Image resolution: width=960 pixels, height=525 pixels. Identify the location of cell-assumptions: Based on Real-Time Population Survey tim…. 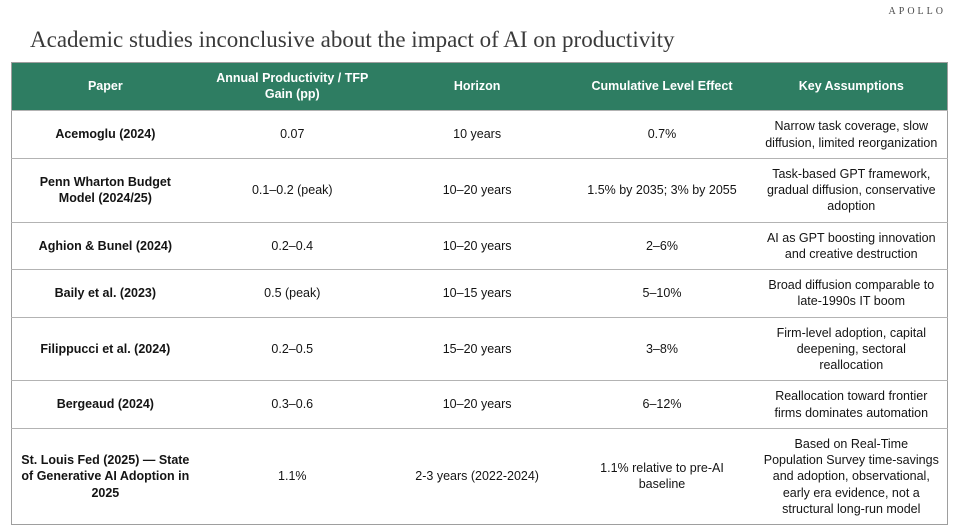
(851, 476).